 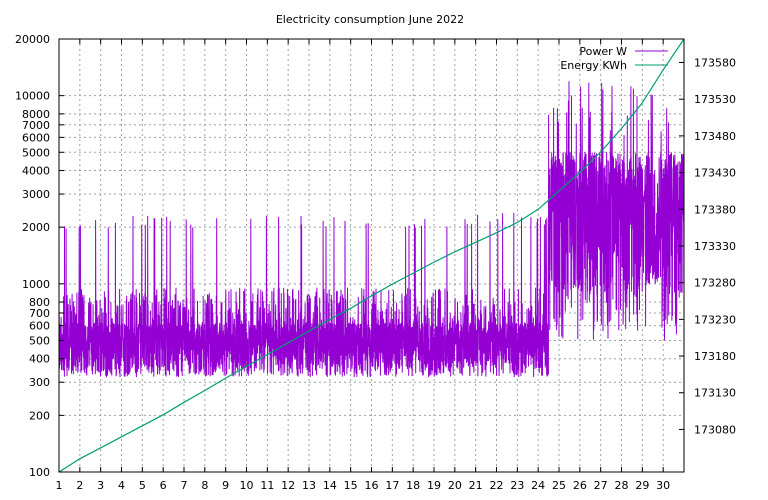 I want to click on x-tick-label: 7, so click(x=184, y=485).